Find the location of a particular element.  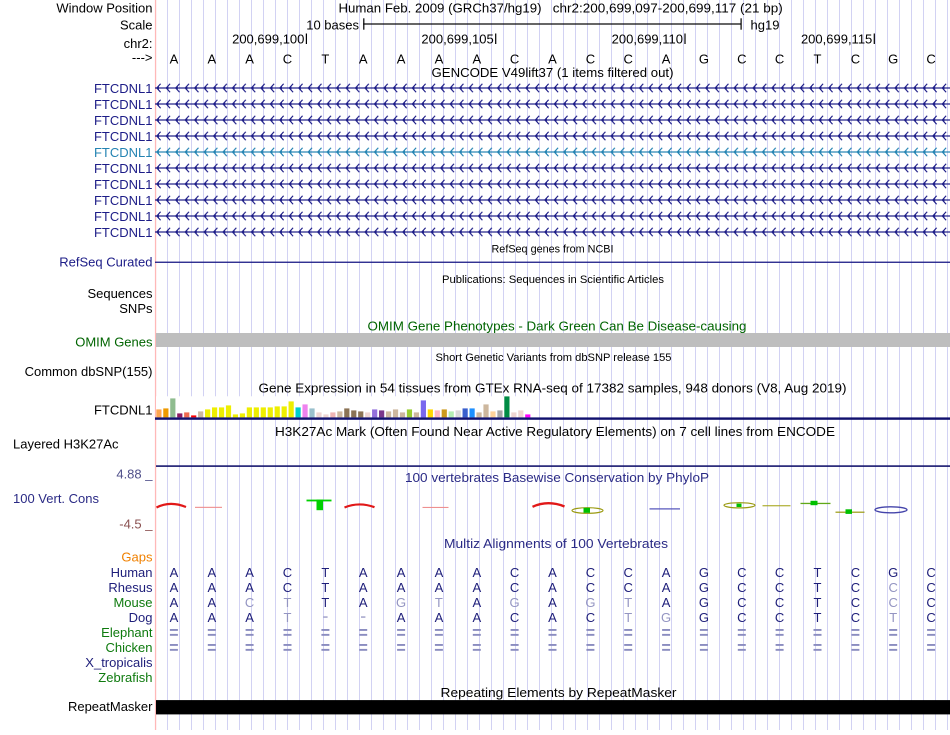

svg-text: 200,699,105 is located at coordinates (457, 39).